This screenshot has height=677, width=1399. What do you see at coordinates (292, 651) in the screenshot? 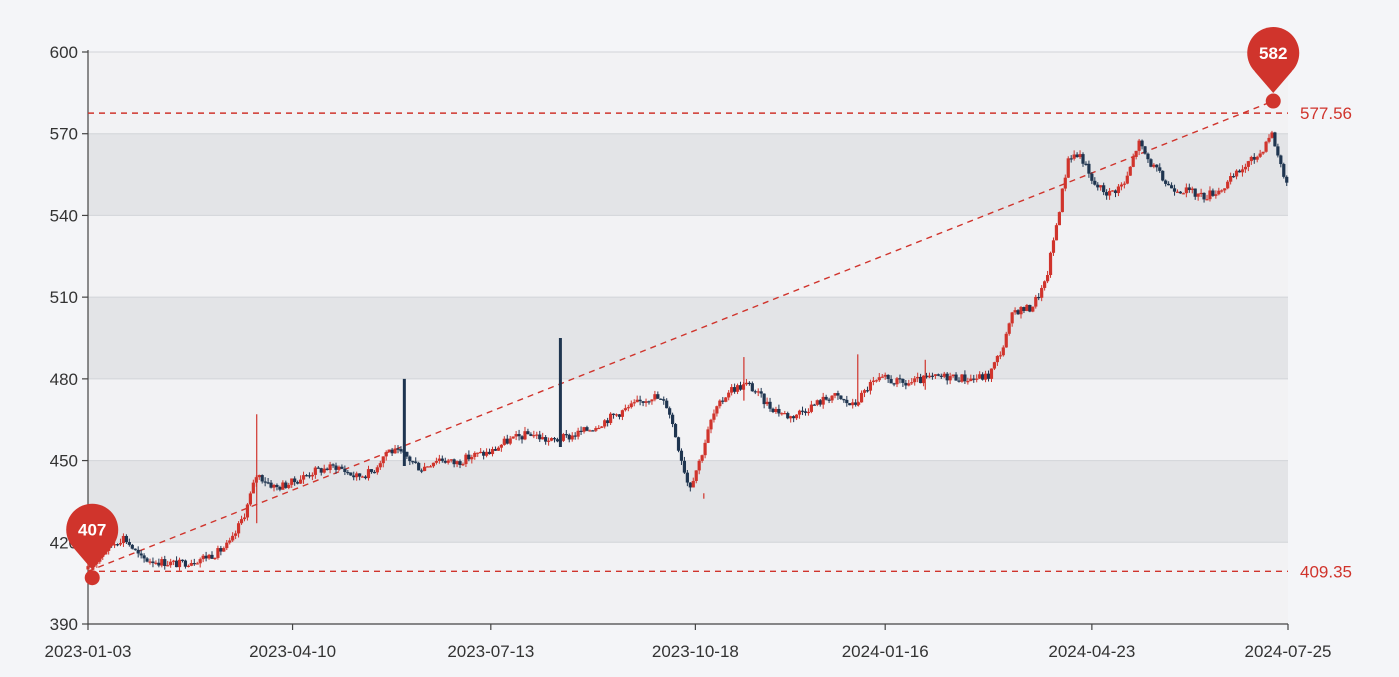
I see `x-tick-label: 2023-04-10` at bounding box center [292, 651].